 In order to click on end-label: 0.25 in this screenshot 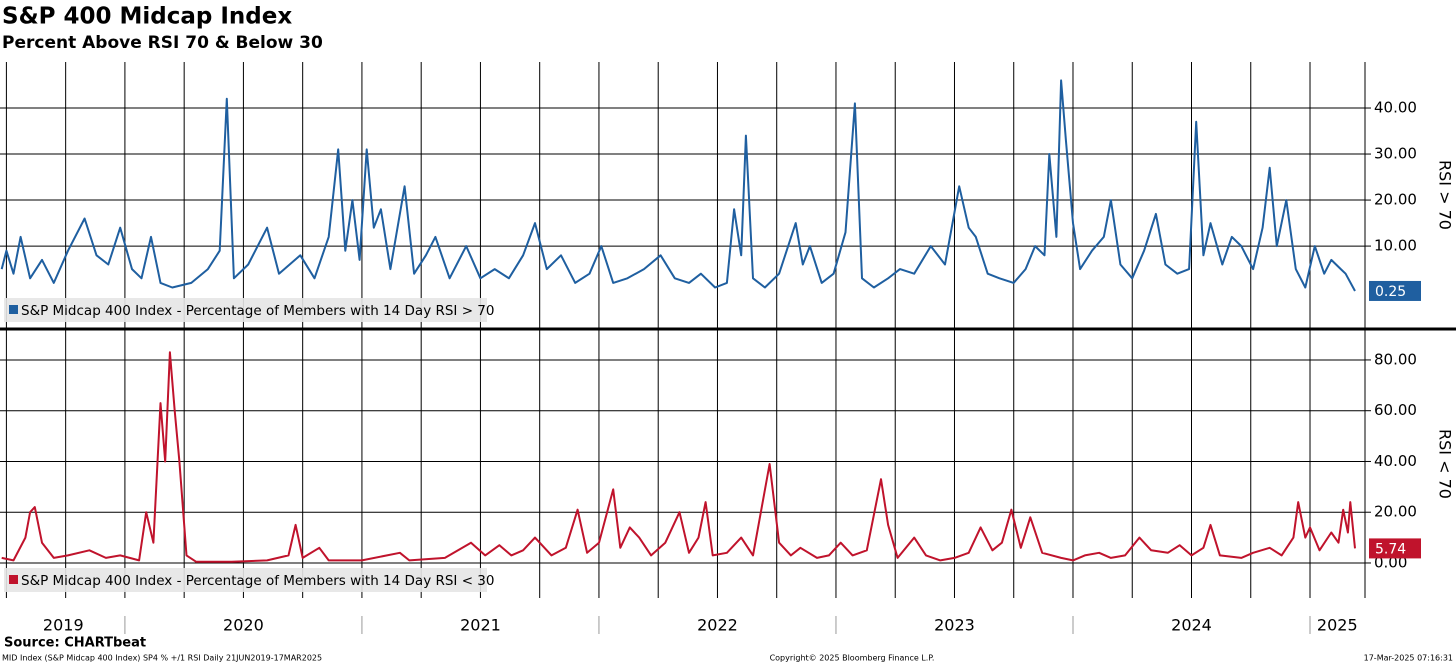, I will do `click(1390, 292)`.